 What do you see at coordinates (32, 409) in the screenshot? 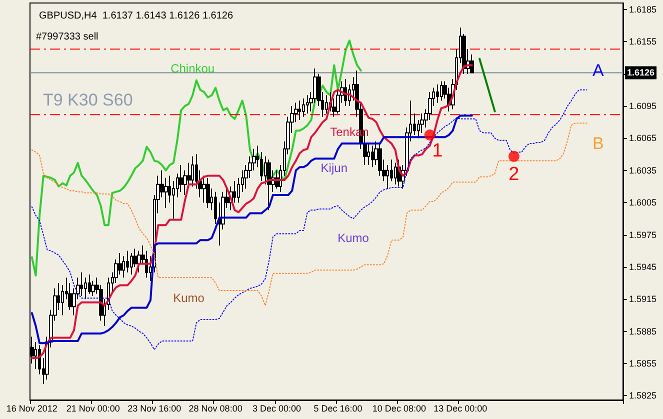
I see `x-tick-label: 16 Nov 2012` at bounding box center [32, 409].